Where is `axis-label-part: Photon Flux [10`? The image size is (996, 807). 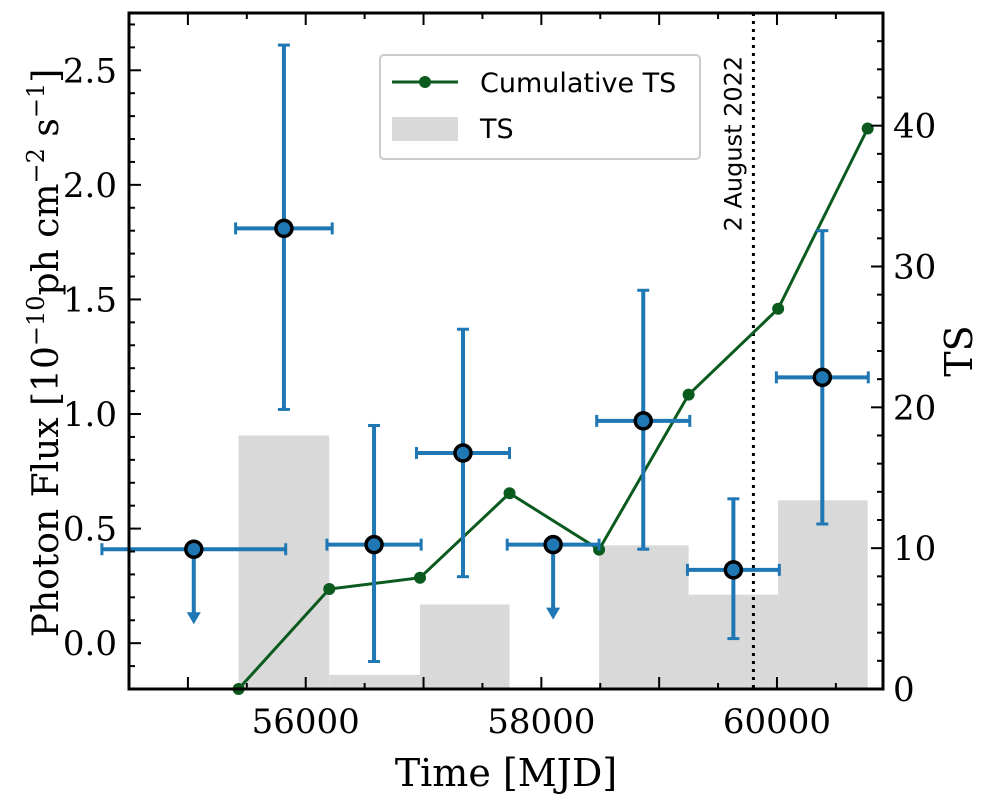
axis-label-part: Photon Flux [10 is located at coordinates (46, 491).